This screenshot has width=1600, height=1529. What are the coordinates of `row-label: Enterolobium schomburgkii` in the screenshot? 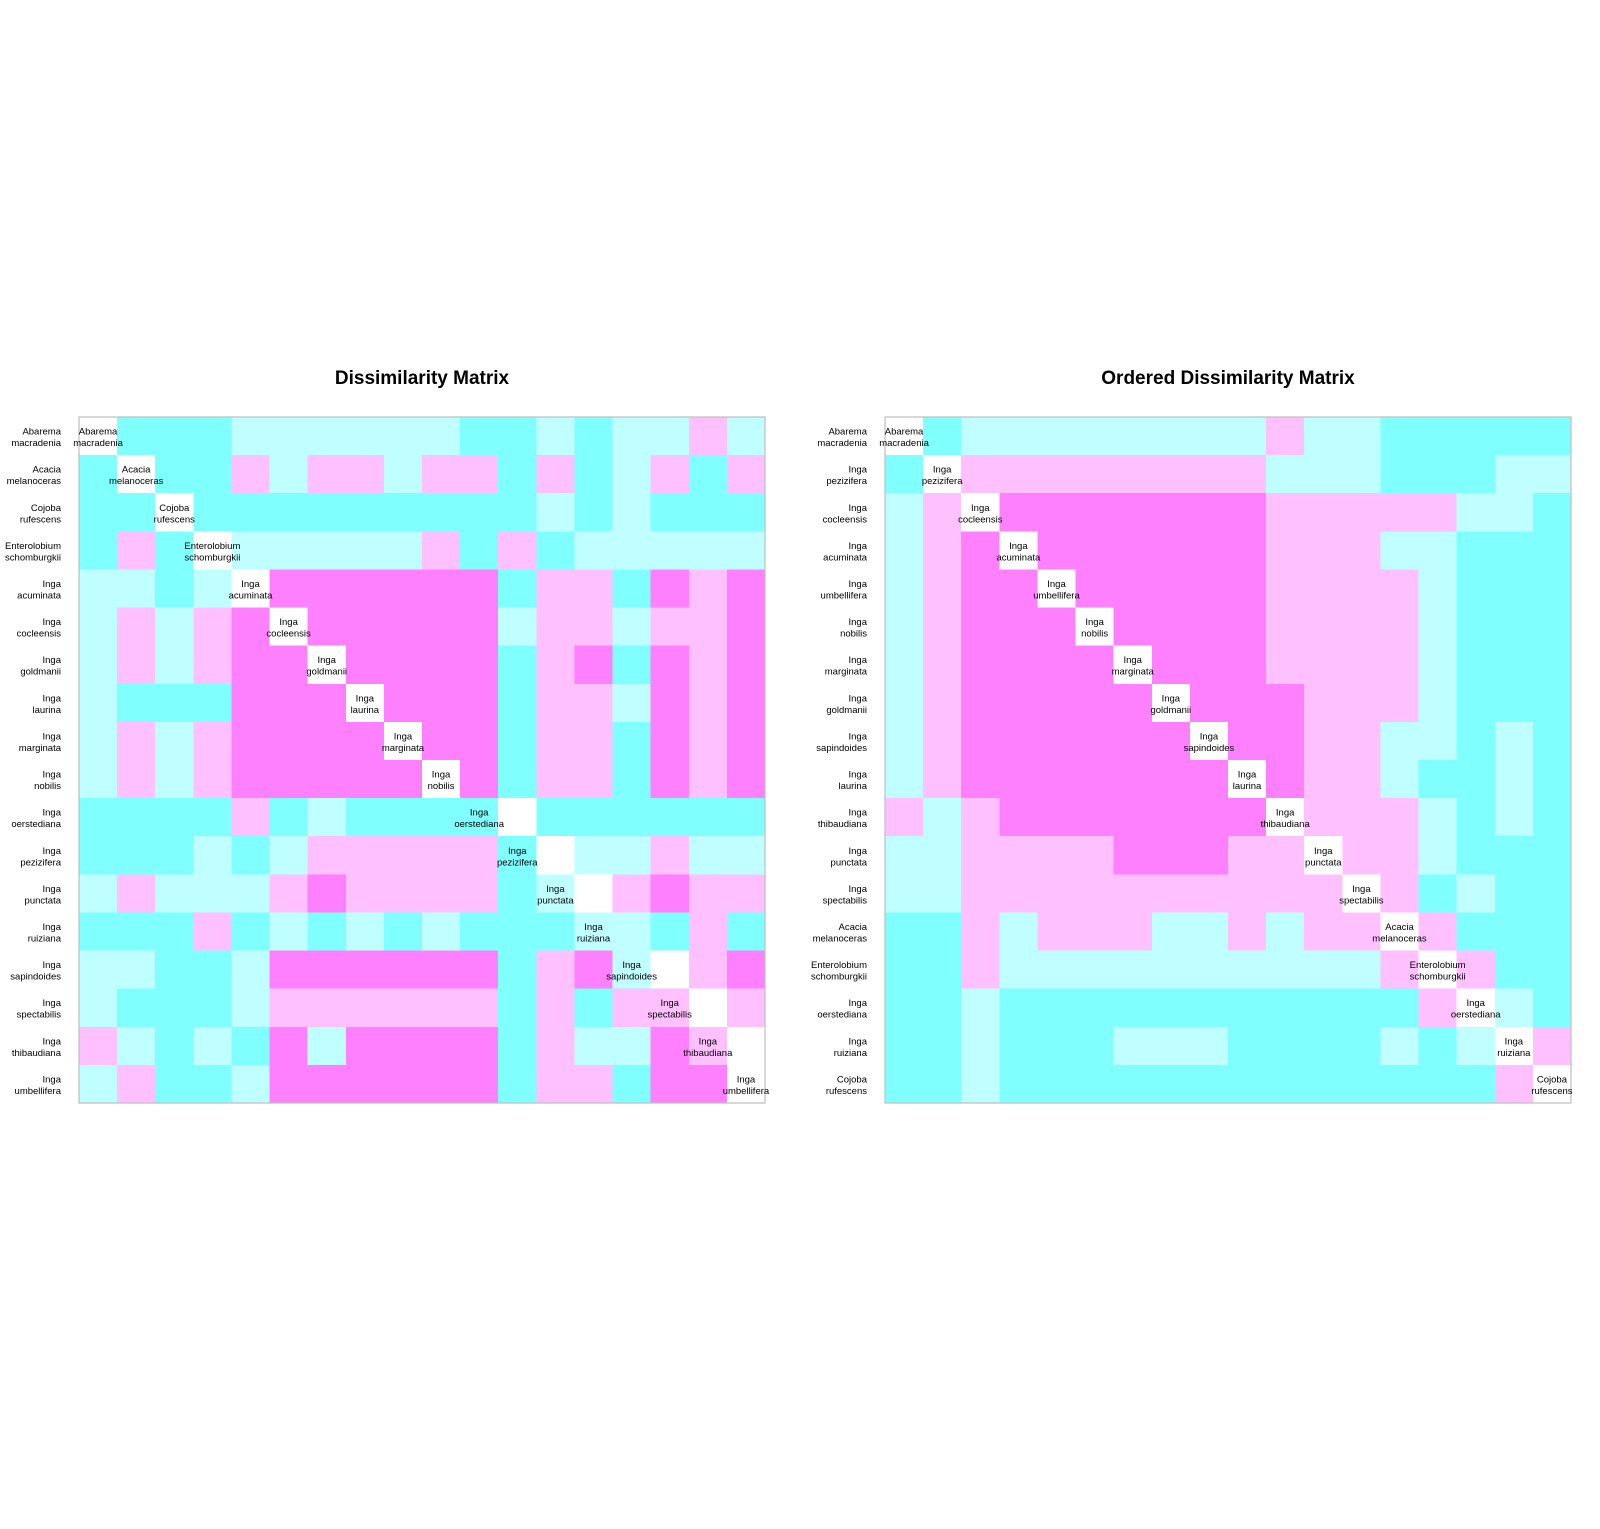 It's located at (839, 971).